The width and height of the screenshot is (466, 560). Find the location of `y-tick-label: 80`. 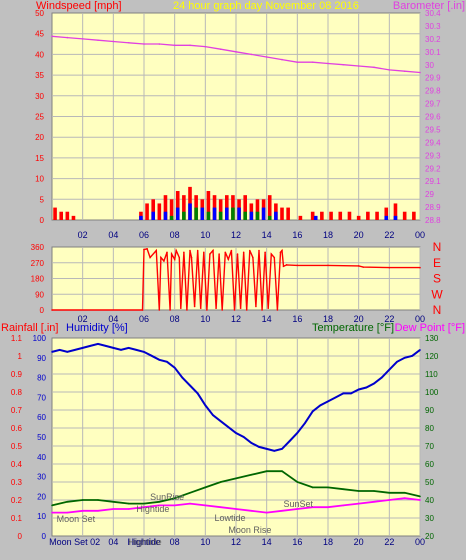

y-tick-label: 80 is located at coordinates (429, 428).